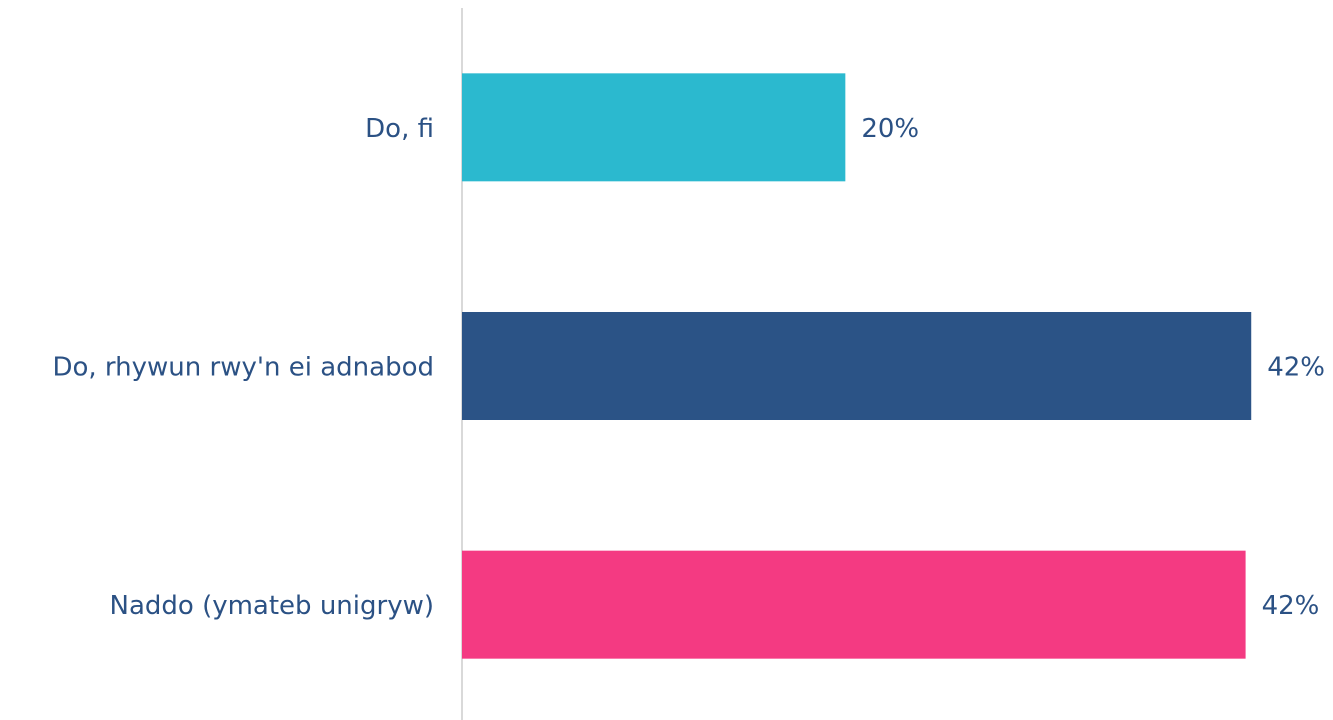  Describe the element at coordinates (243, 368) in the screenshot. I see `category-label: Do, rhywun rwy'n ei adnabod` at that location.